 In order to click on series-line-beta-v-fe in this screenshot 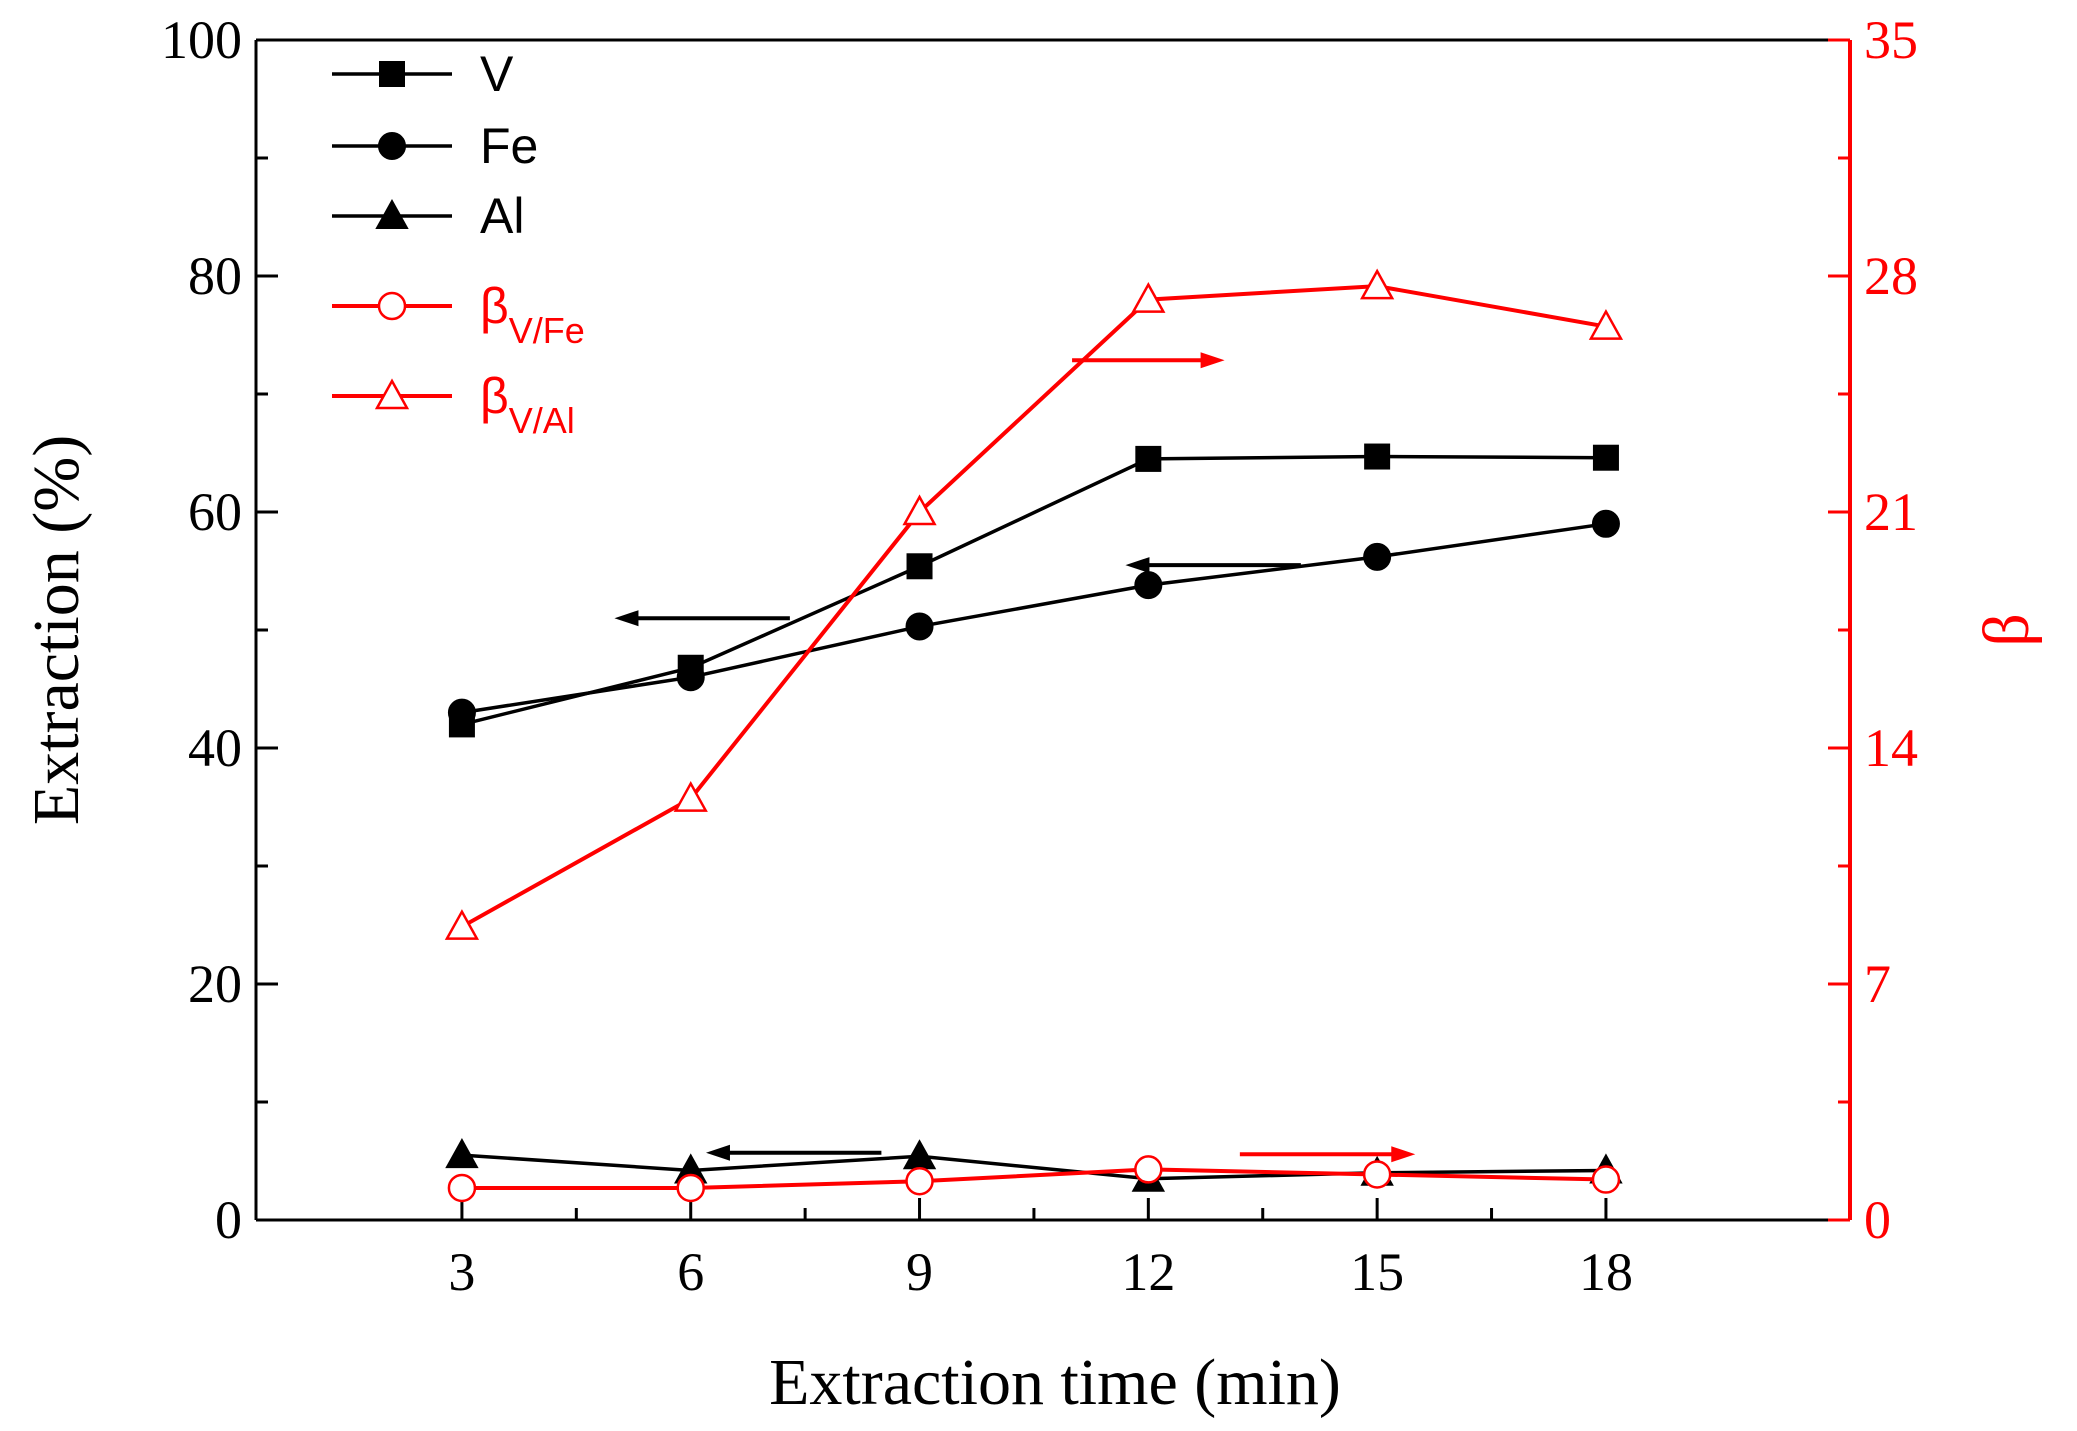, I will do `click(1033, 1178)`.